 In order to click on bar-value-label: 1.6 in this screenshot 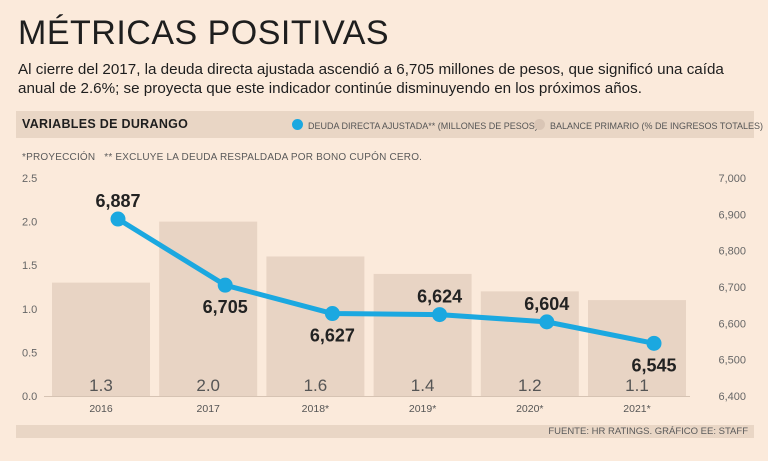, I will do `click(316, 385)`.